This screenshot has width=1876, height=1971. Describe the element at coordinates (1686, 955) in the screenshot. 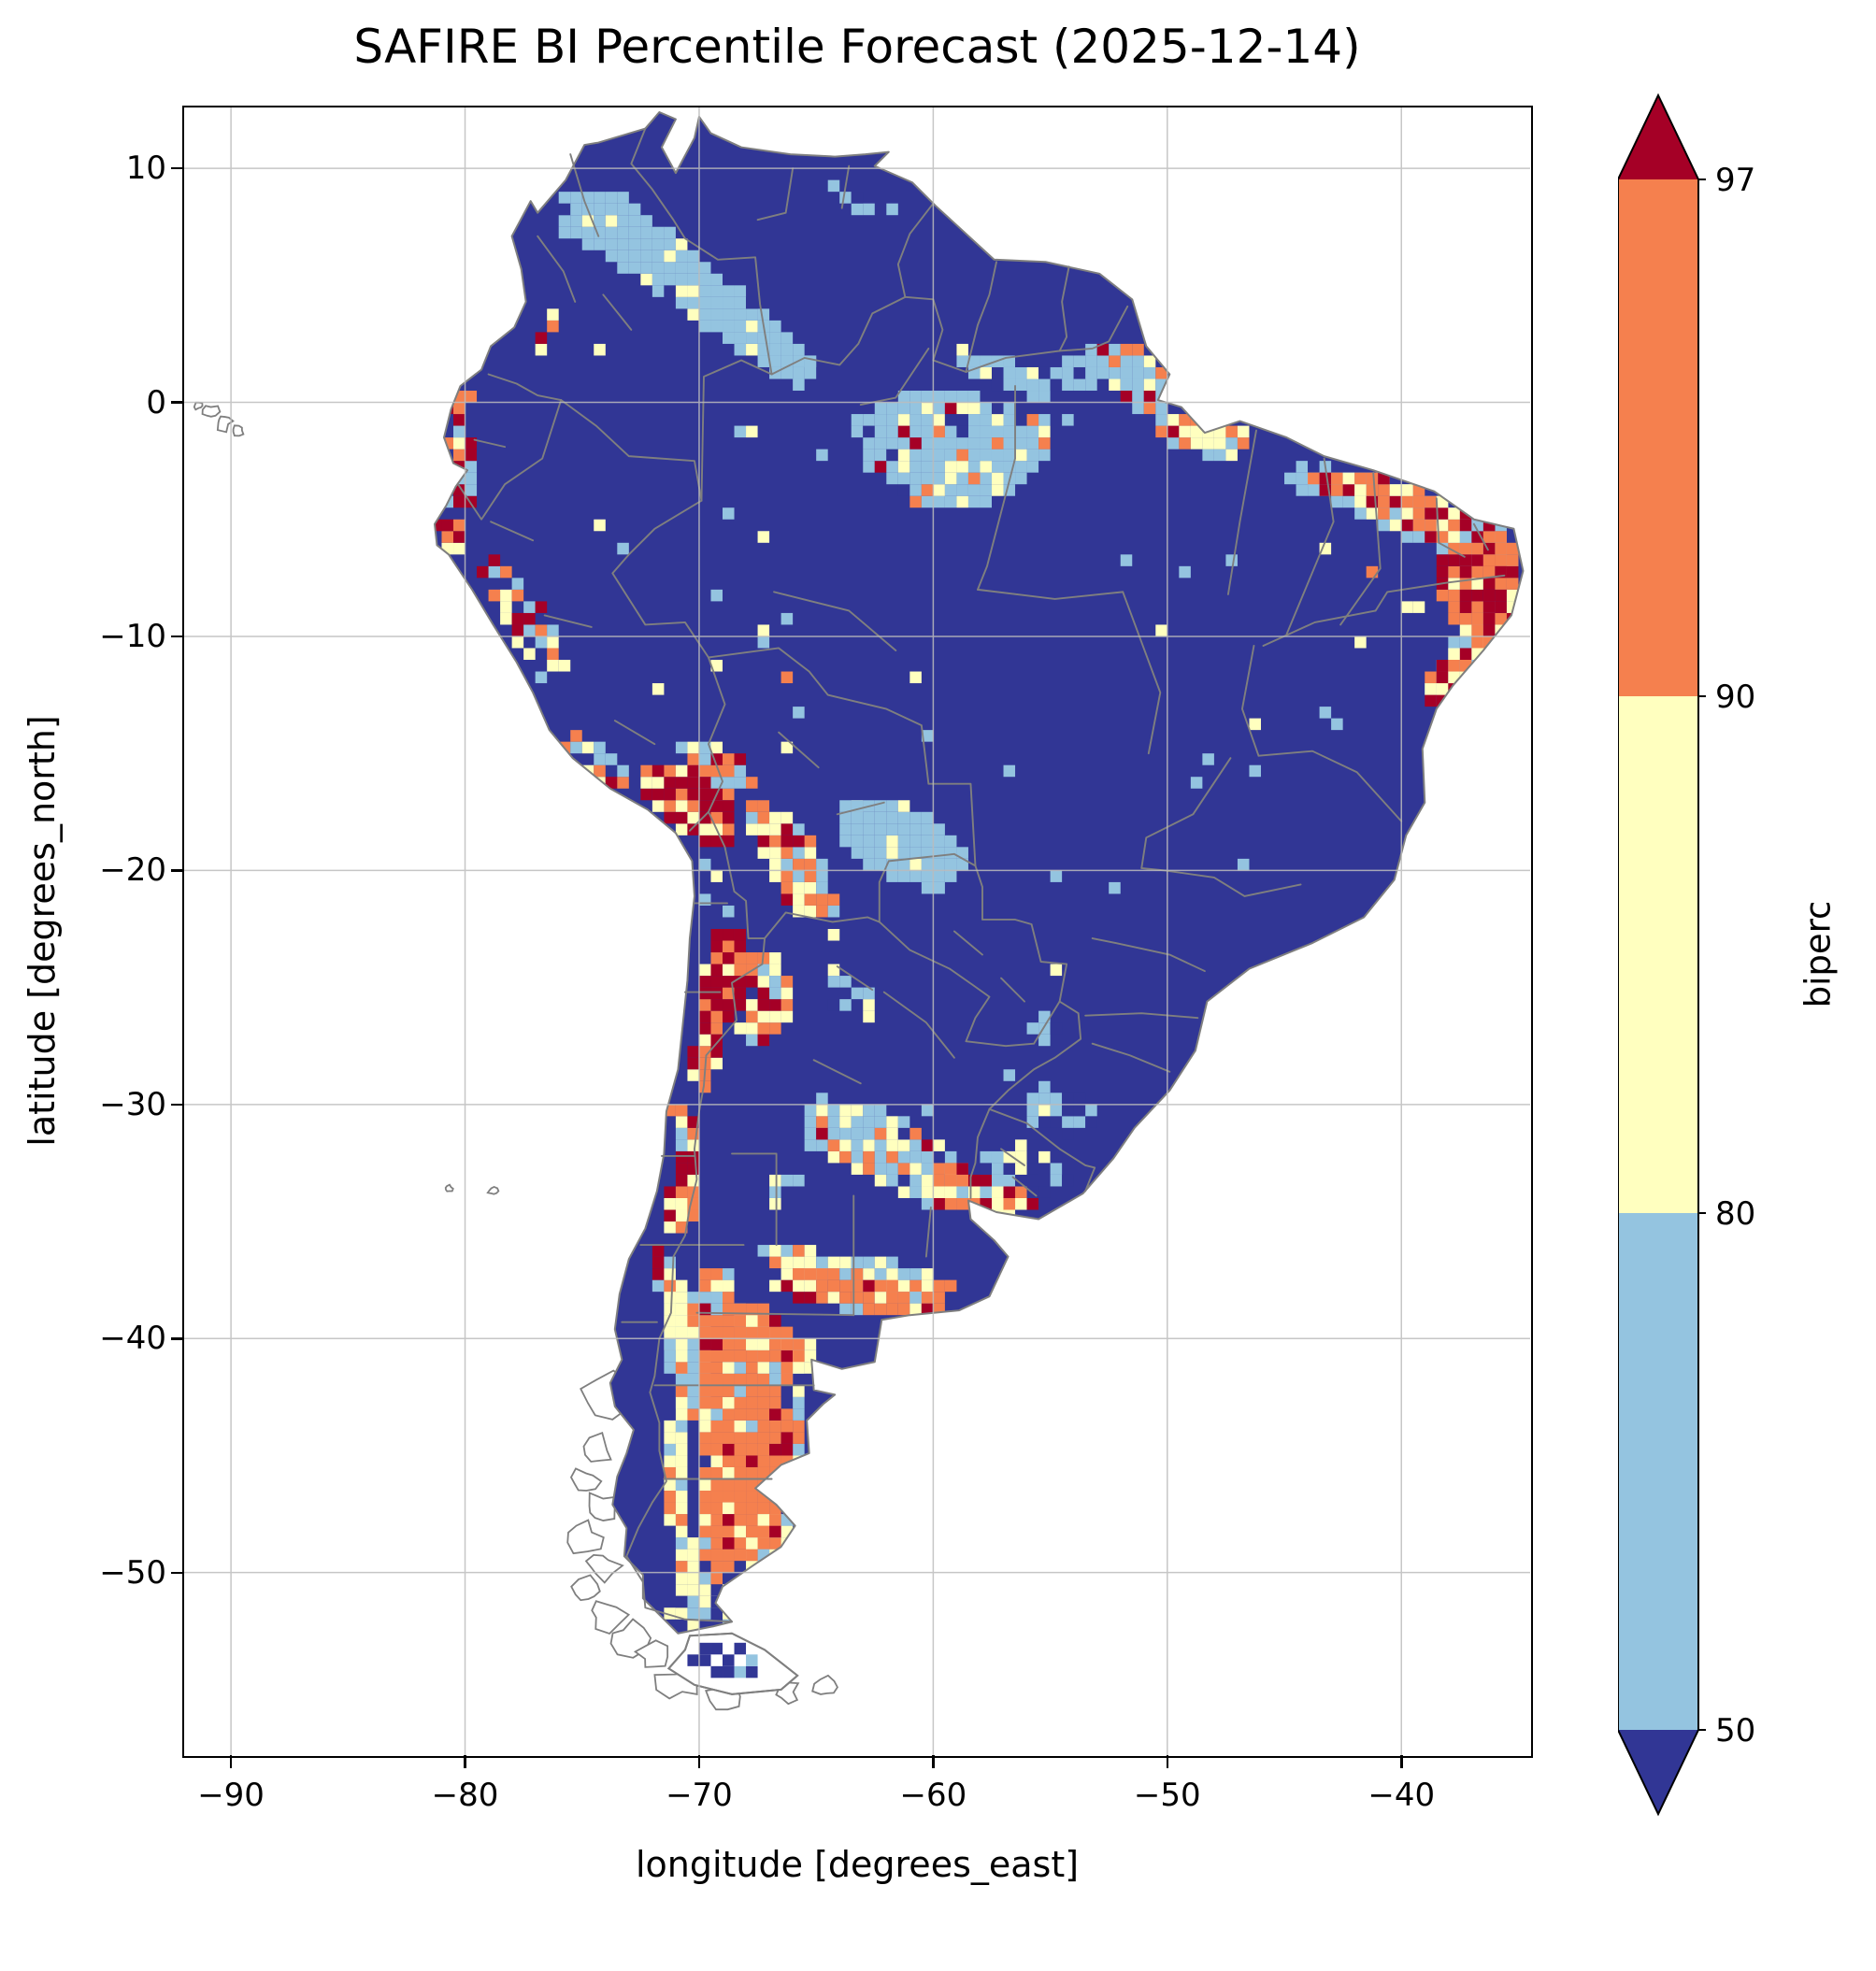

I see `colorbar-svg: 97 90 80 50` at that location.